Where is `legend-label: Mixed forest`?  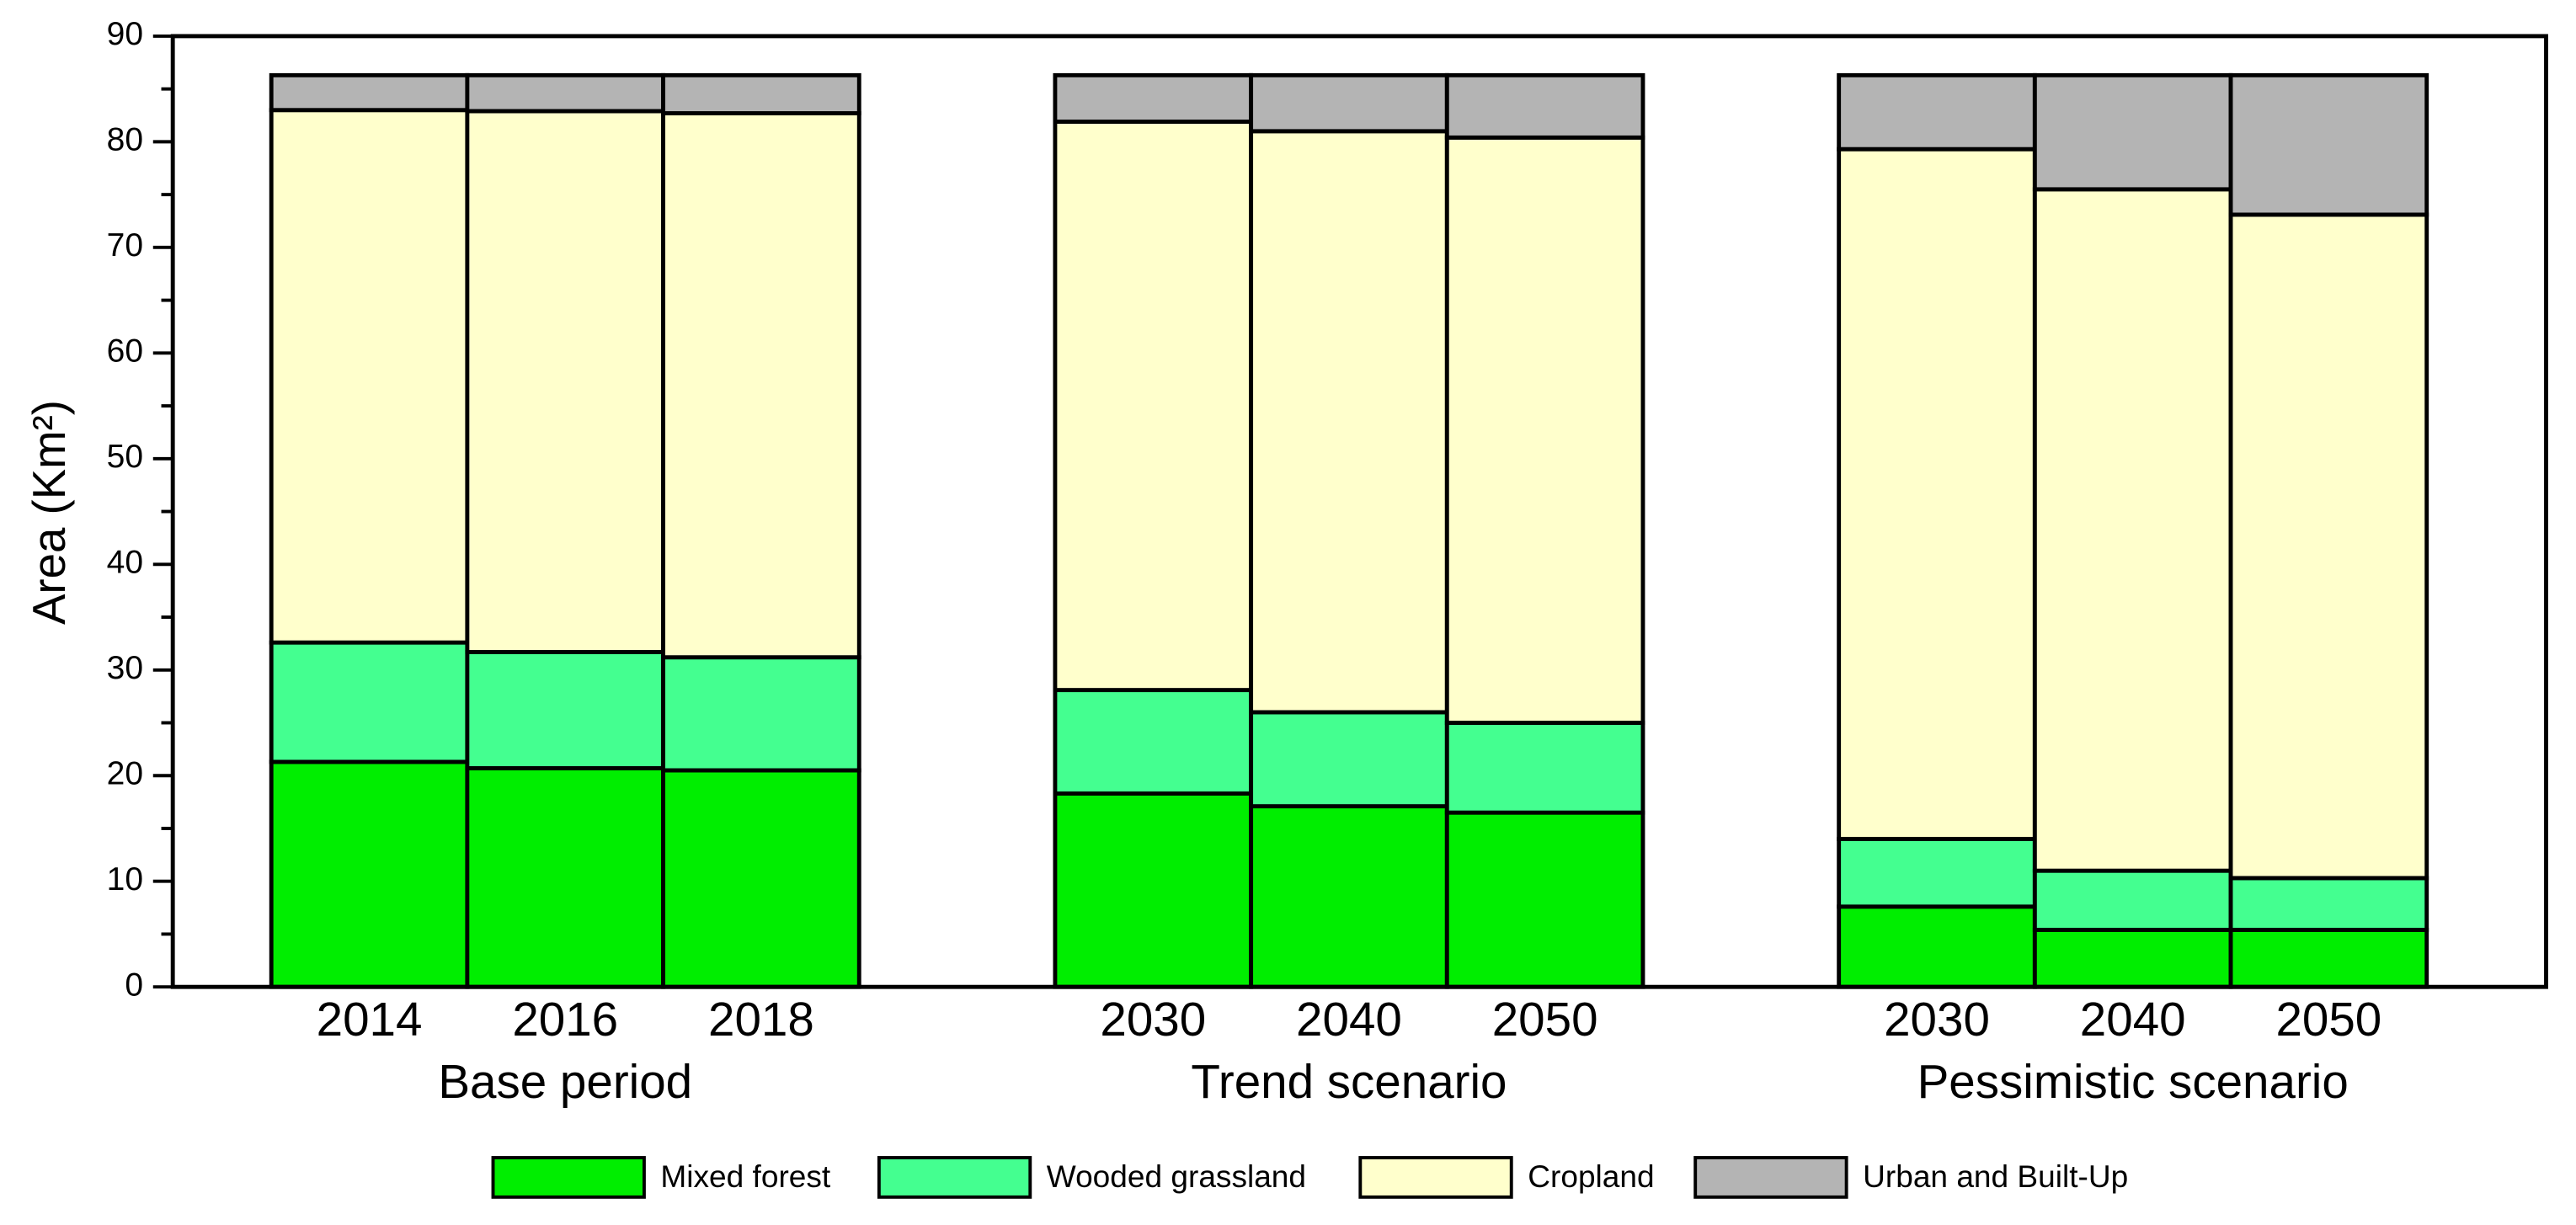 legend-label: Mixed forest is located at coordinates (745, 1176).